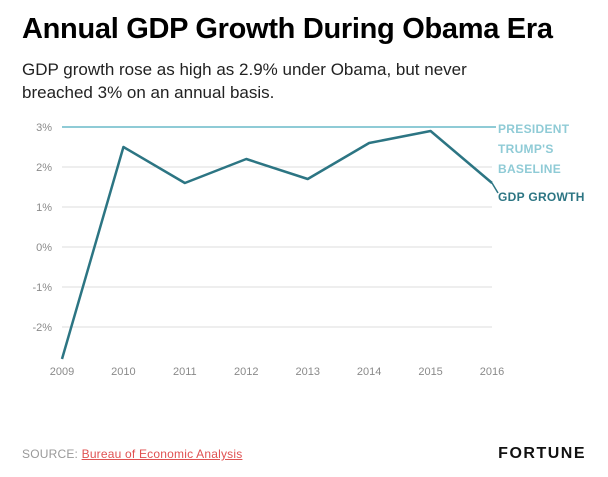 This screenshot has width=608, height=477. Describe the element at coordinates (42, 328) in the screenshot. I see `y-tick-label: -2%` at that location.